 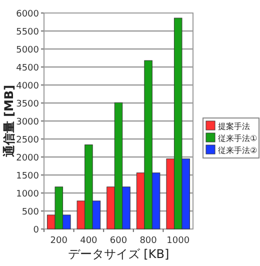 I want to click on y-tick-label: 500, so click(x=31, y=213).